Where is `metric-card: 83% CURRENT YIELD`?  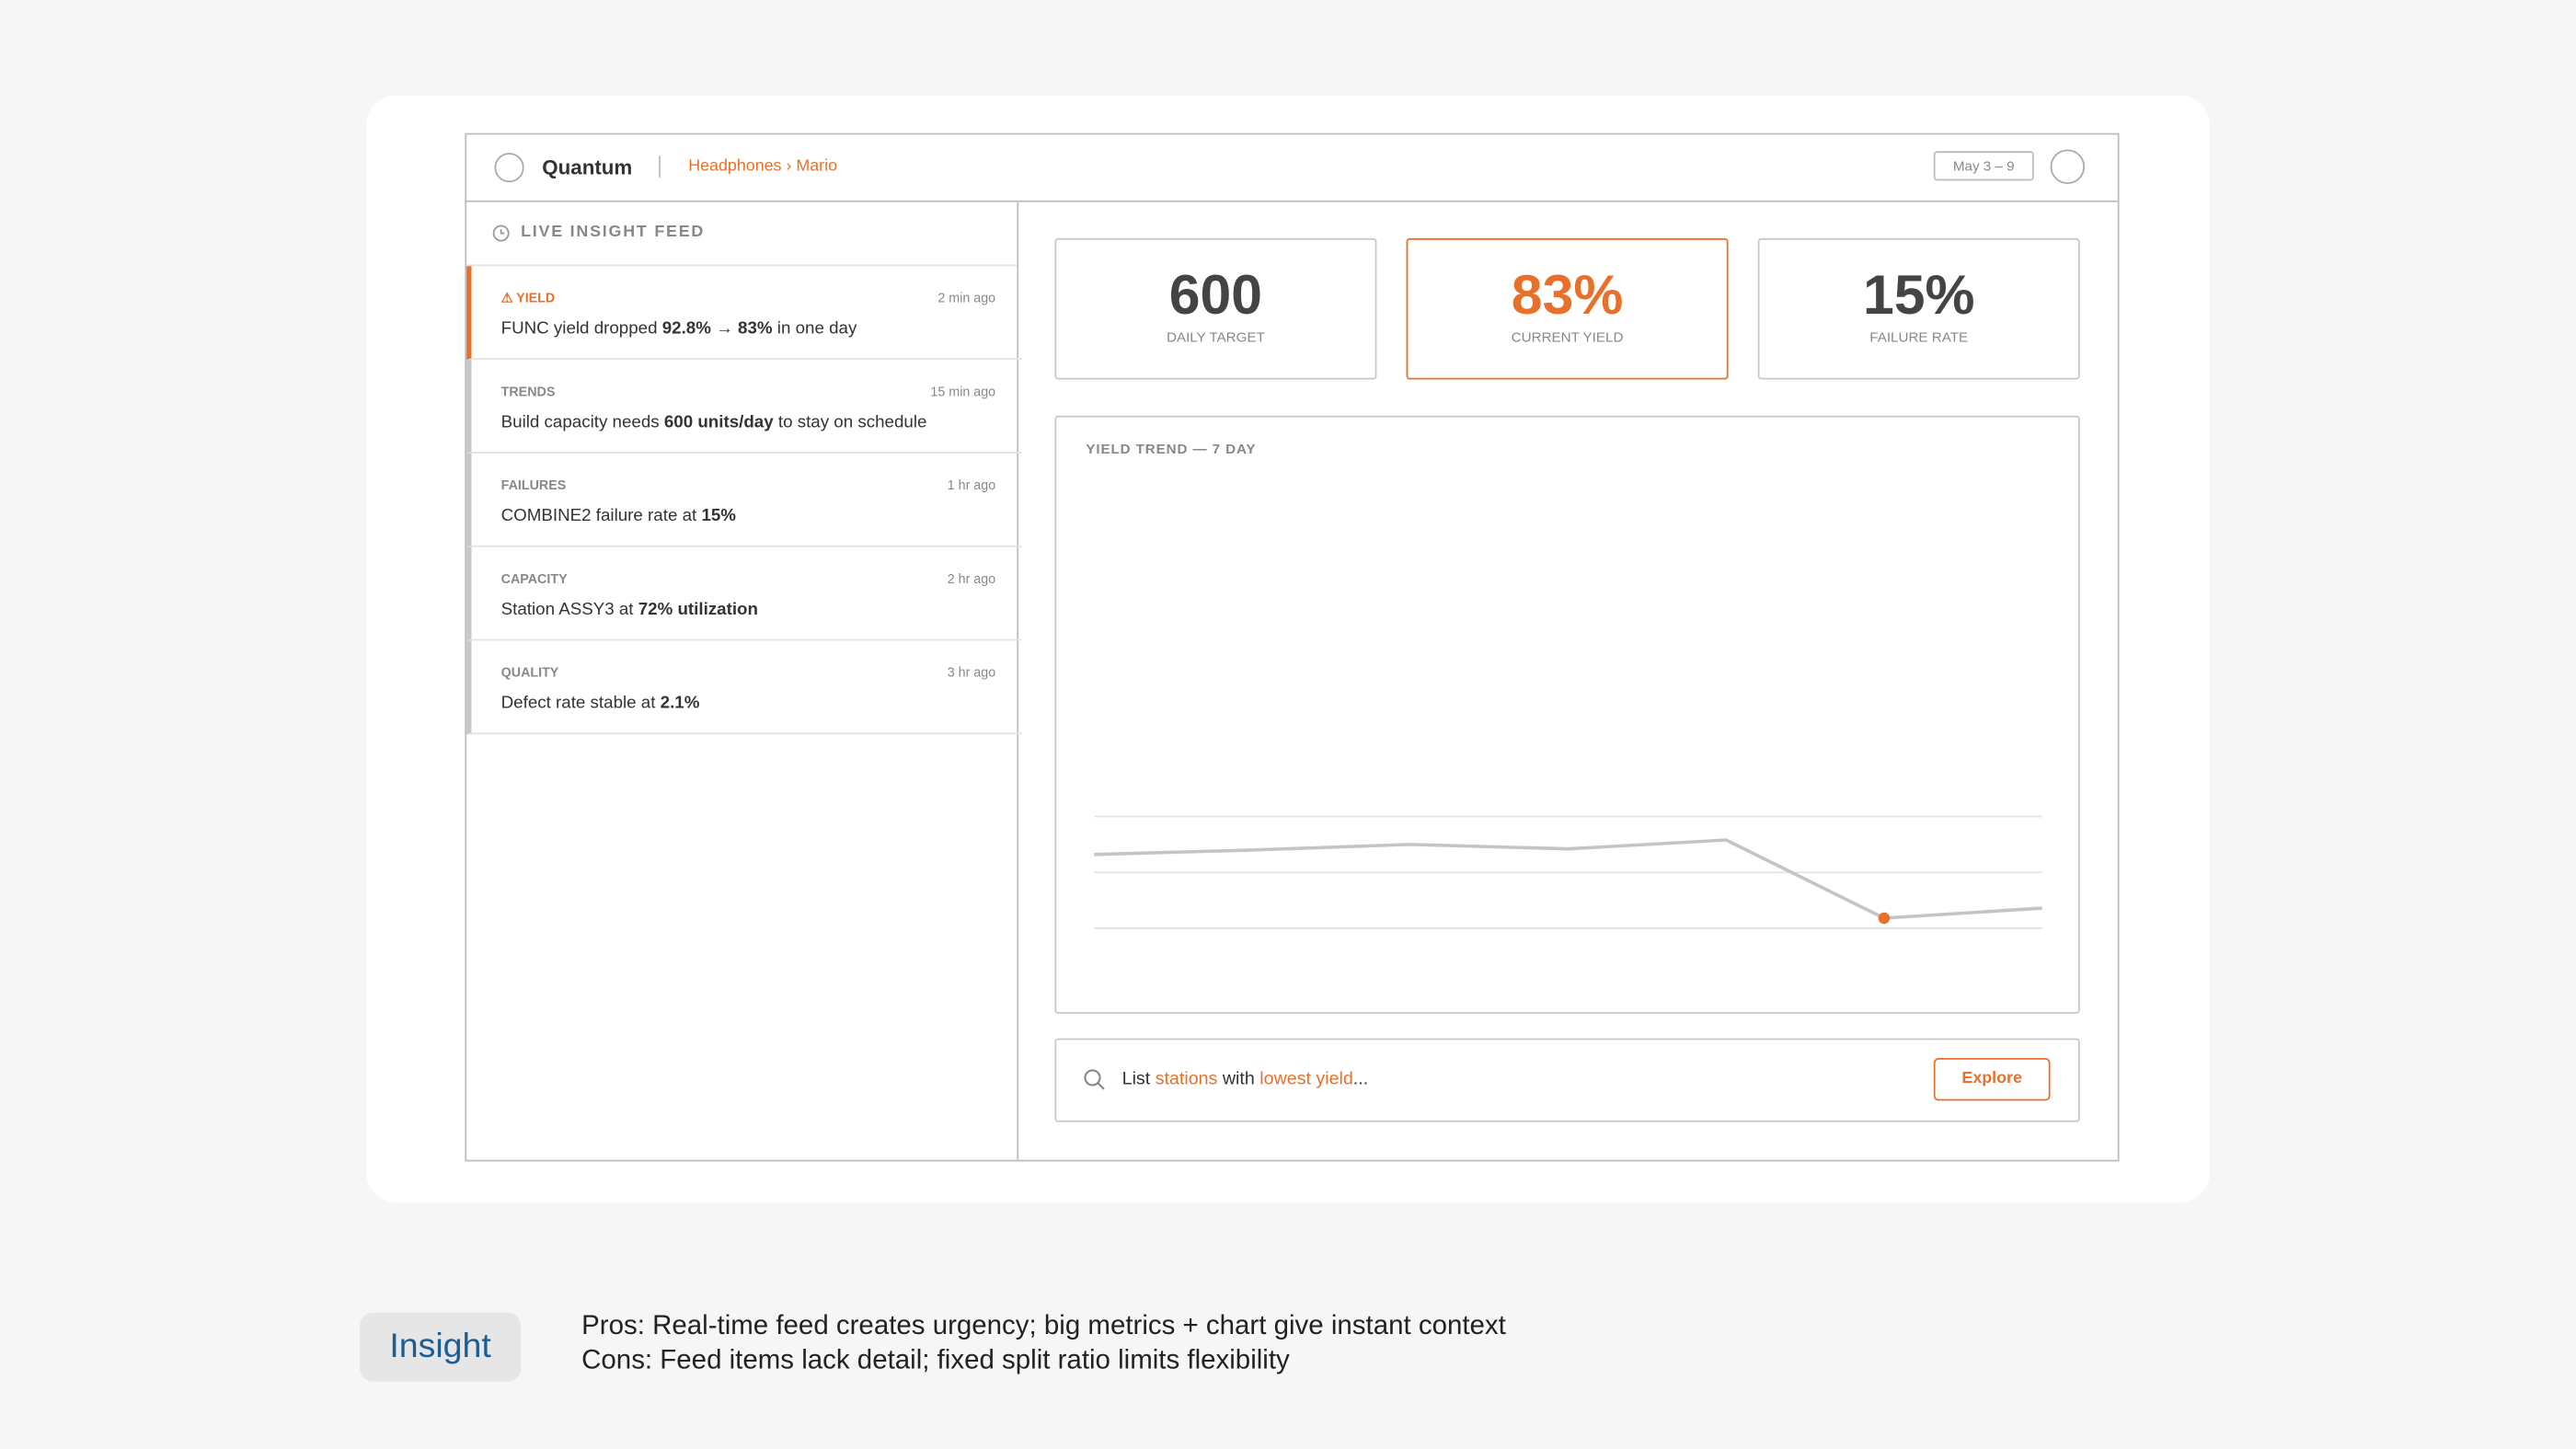
metric-card: 83% CURRENT YIELD is located at coordinates (1567, 308).